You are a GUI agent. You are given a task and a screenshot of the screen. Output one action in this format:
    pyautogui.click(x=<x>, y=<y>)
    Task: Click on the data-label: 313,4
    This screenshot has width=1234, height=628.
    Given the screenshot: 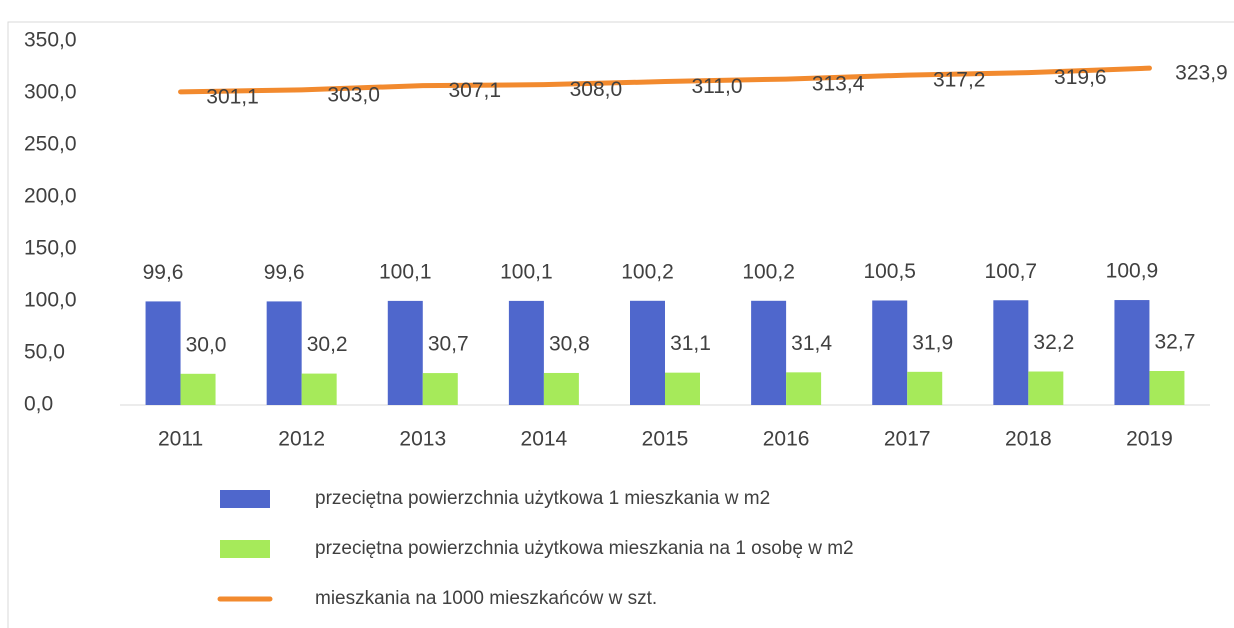 What is the action you would take?
    pyautogui.click(x=838, y=84)
    